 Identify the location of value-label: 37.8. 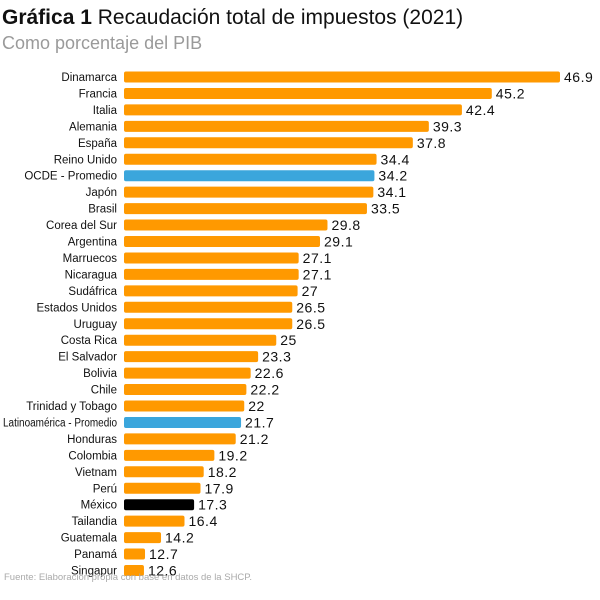
(431, 143).